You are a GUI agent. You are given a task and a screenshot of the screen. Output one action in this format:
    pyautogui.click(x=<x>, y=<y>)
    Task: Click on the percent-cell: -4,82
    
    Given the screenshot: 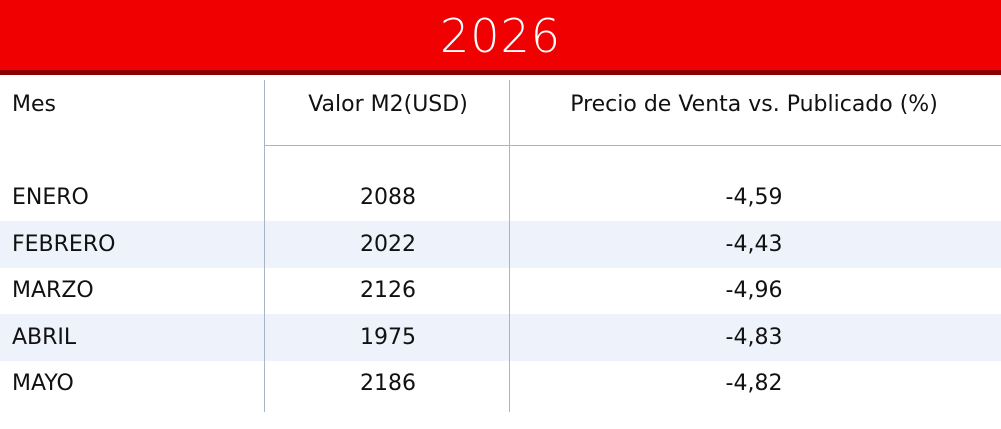 What is the action you would take?
    pyautogui.click(x=754, y=383)
    